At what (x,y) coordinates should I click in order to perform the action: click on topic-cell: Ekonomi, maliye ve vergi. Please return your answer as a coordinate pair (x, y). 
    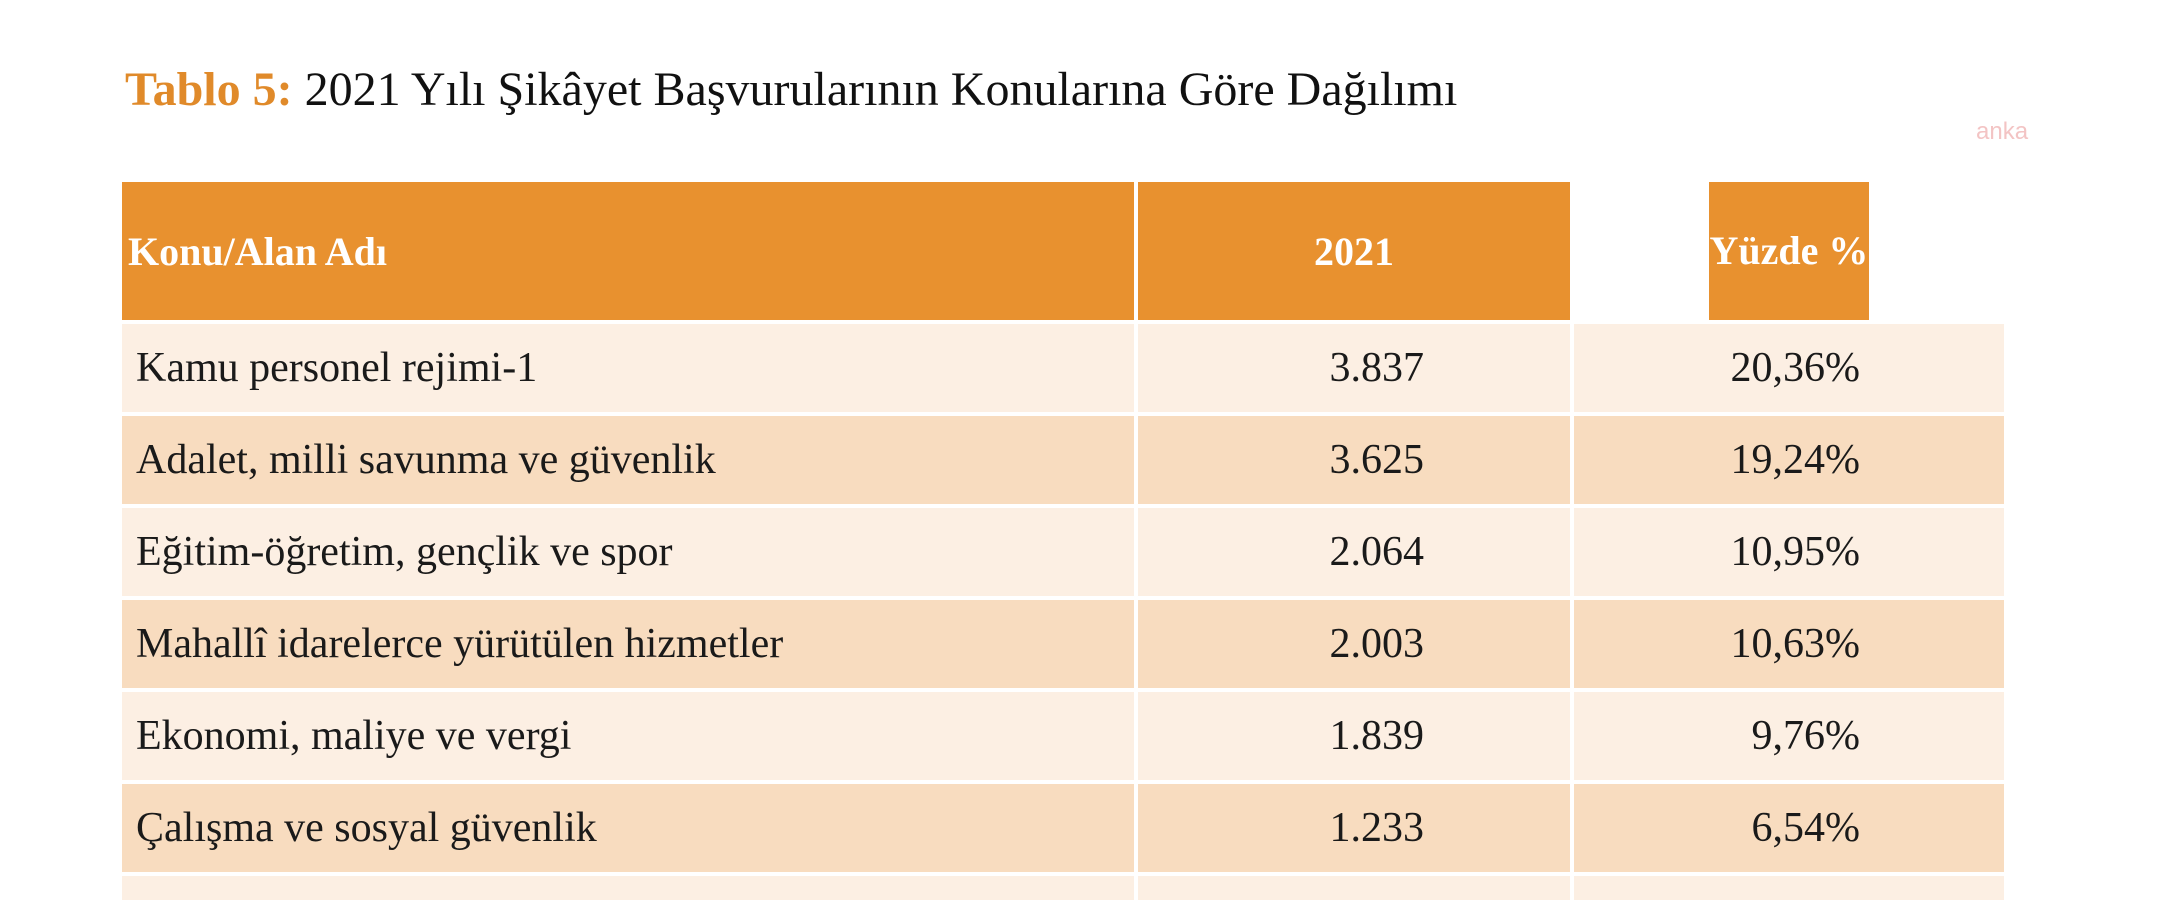
    Looking at the image, I should click on (628, 736).